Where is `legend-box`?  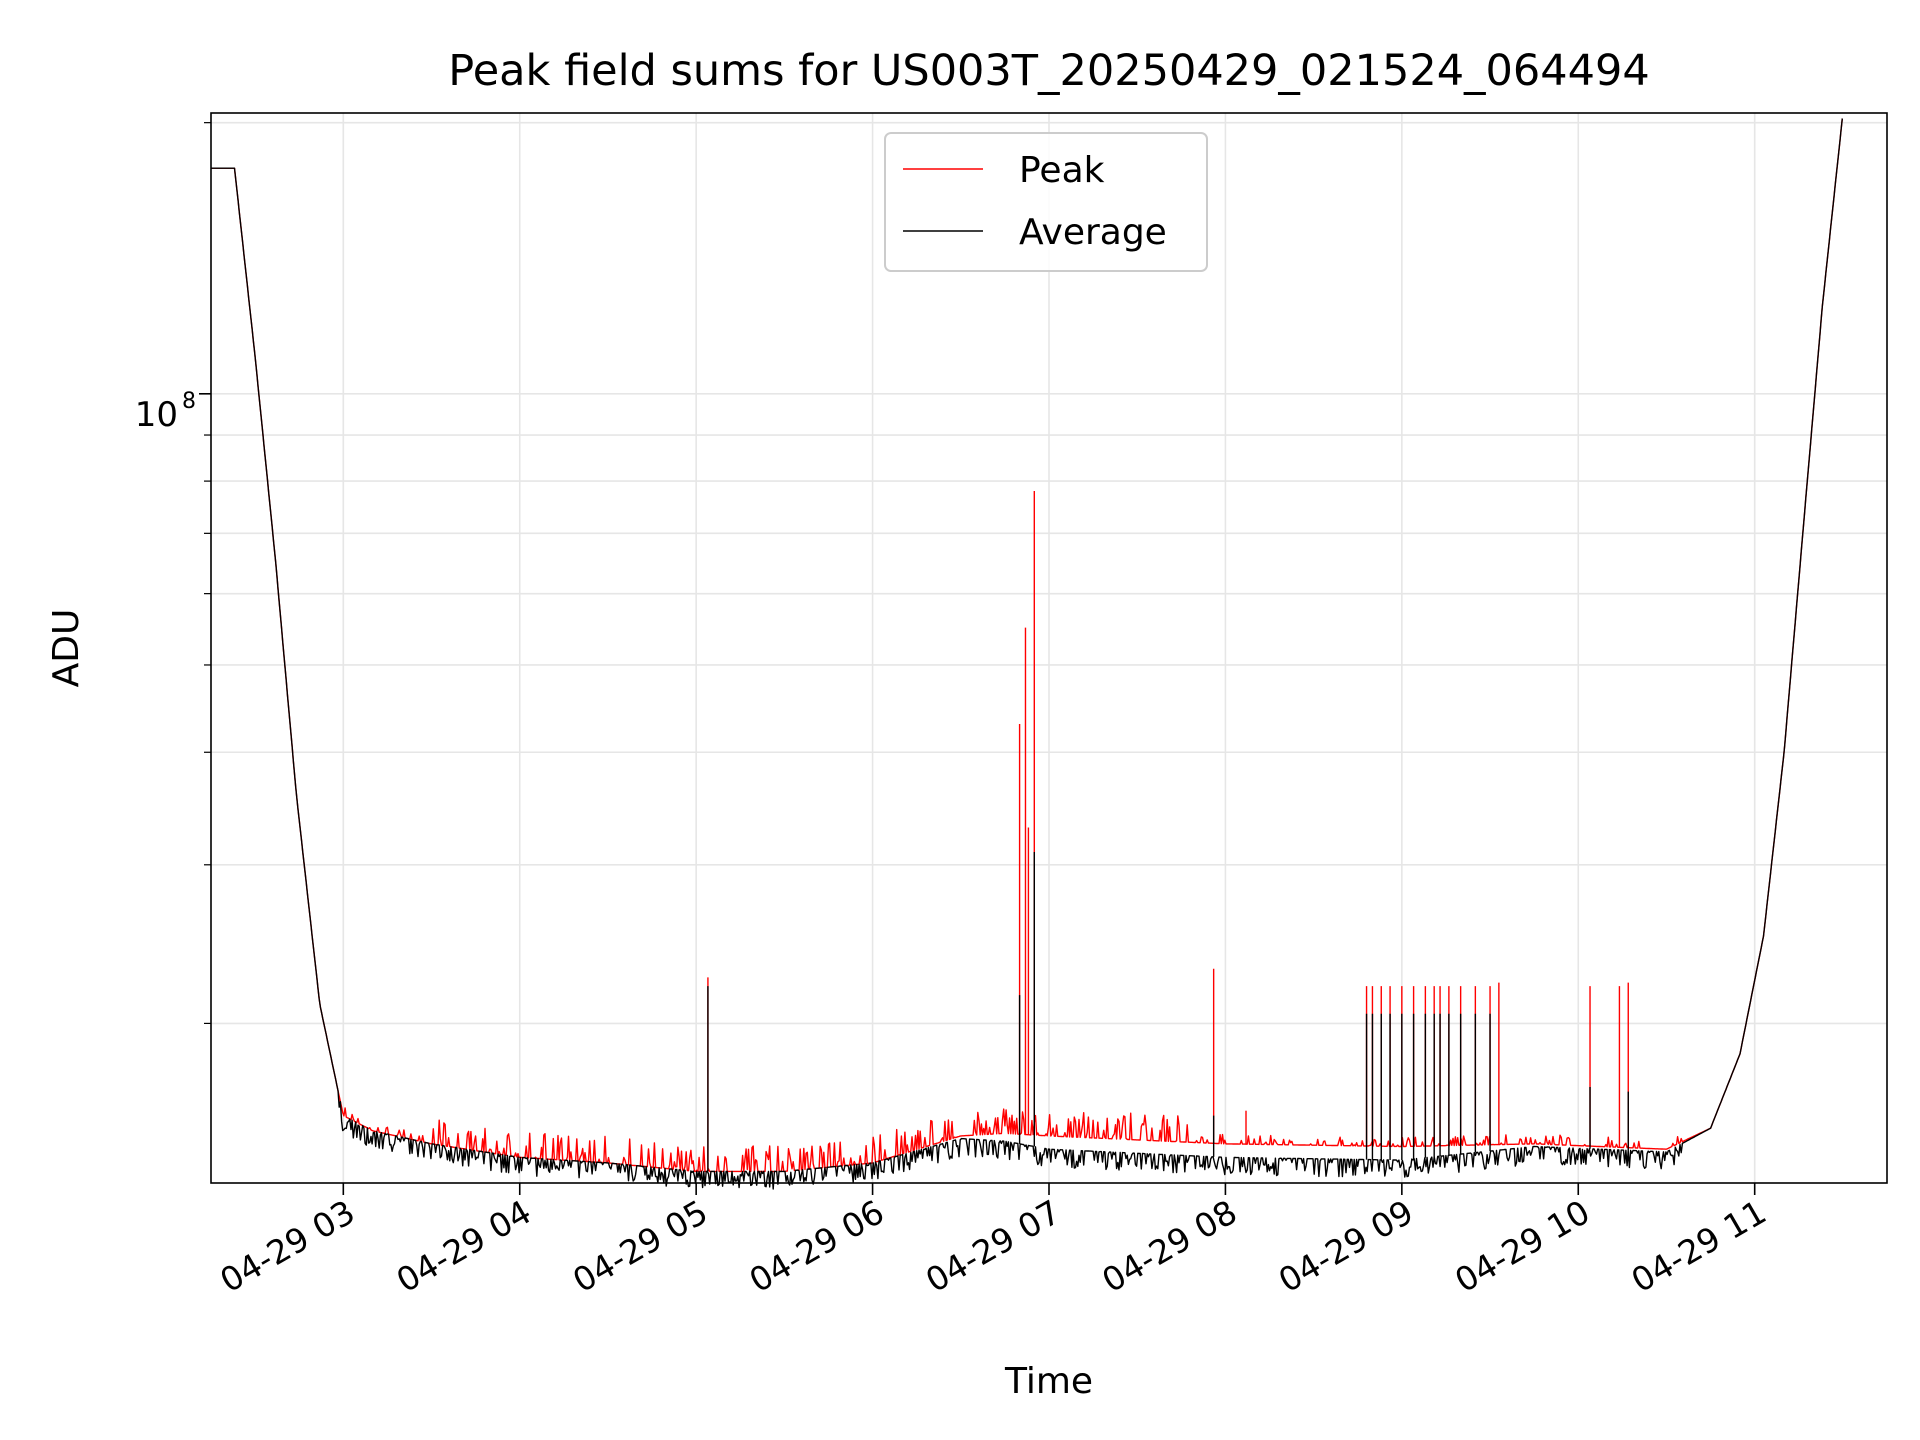
legend-box is located at coordinates (1046, 202).